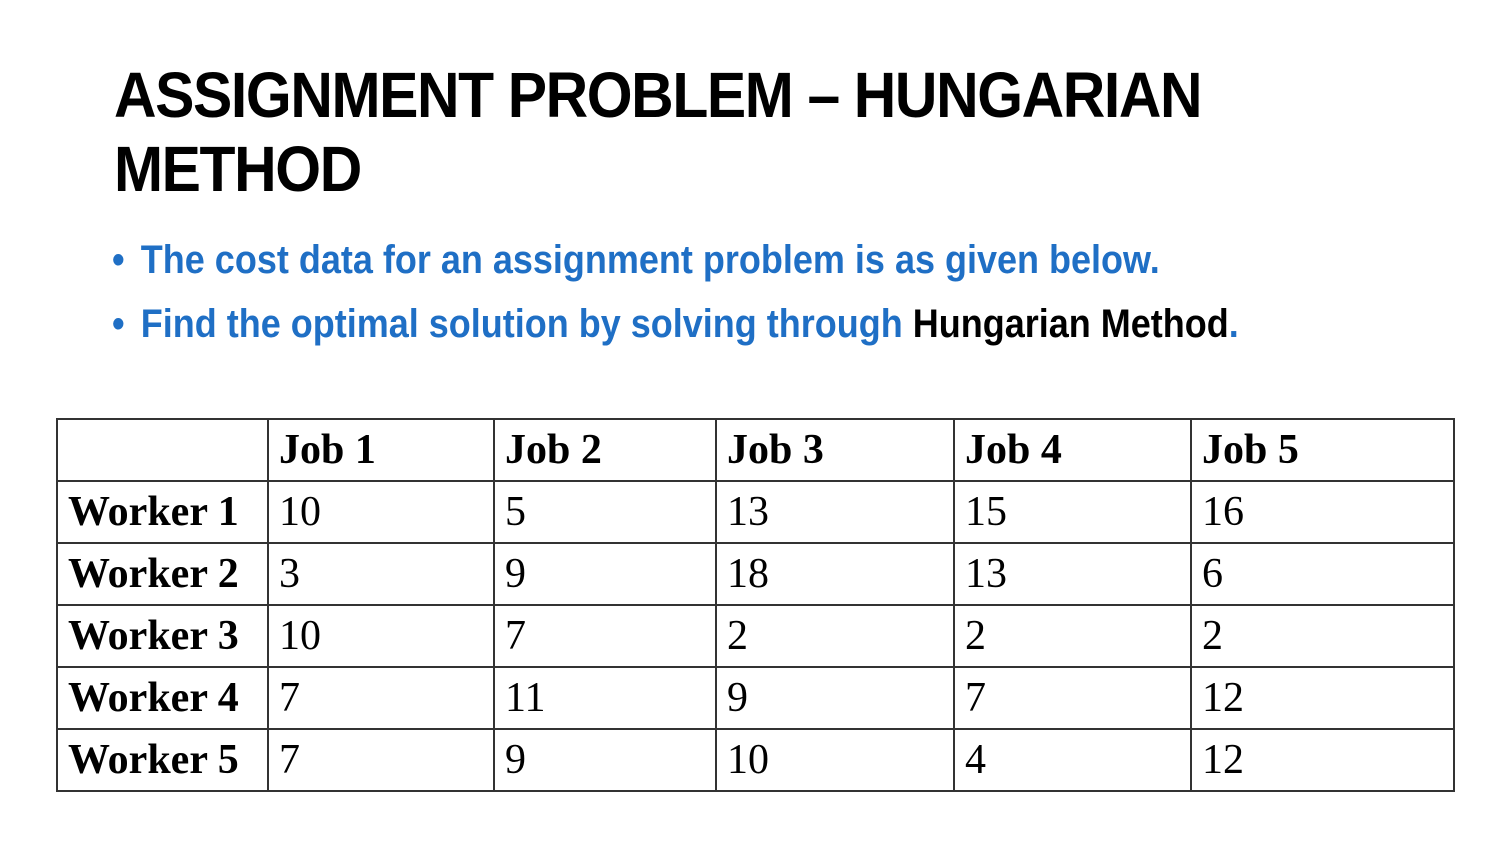 Image resolution: width=1500 pixels, height=844 pixels. Describe the element at coordinates (162, 698) in the screenshot. I see `row-header-worker-4: Worker 4` at that location.